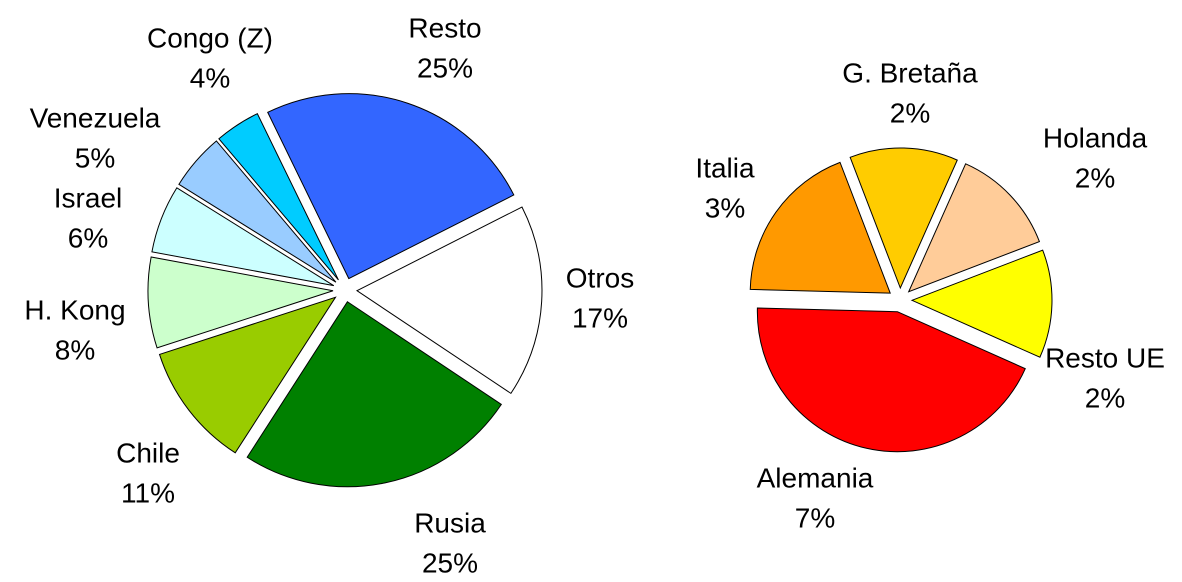  I want to click on slice-label: G. Bretaña, so click(910, 72).